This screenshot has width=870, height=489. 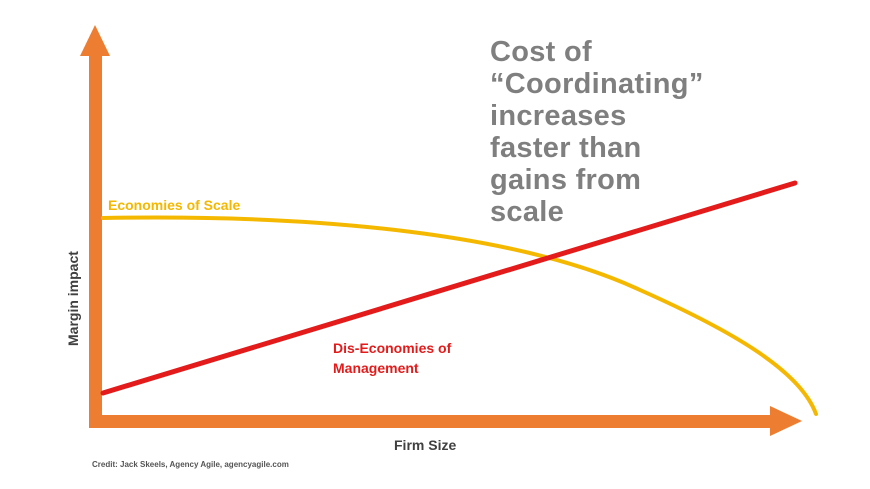 What do you see at coordinates (558, 116) in the screenshot?
I see `headline-line: increases` at bounding box center [558, 116].